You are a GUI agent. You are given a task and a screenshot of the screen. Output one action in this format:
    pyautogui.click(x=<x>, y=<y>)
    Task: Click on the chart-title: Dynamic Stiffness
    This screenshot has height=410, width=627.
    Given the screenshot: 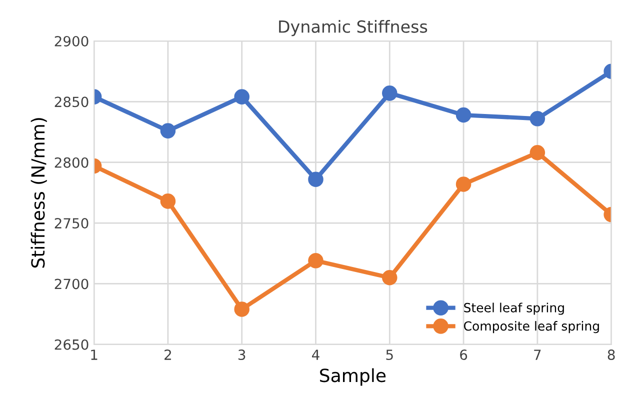 What is the action you would take?
    pyautogui.click(x=353, y=28)
    